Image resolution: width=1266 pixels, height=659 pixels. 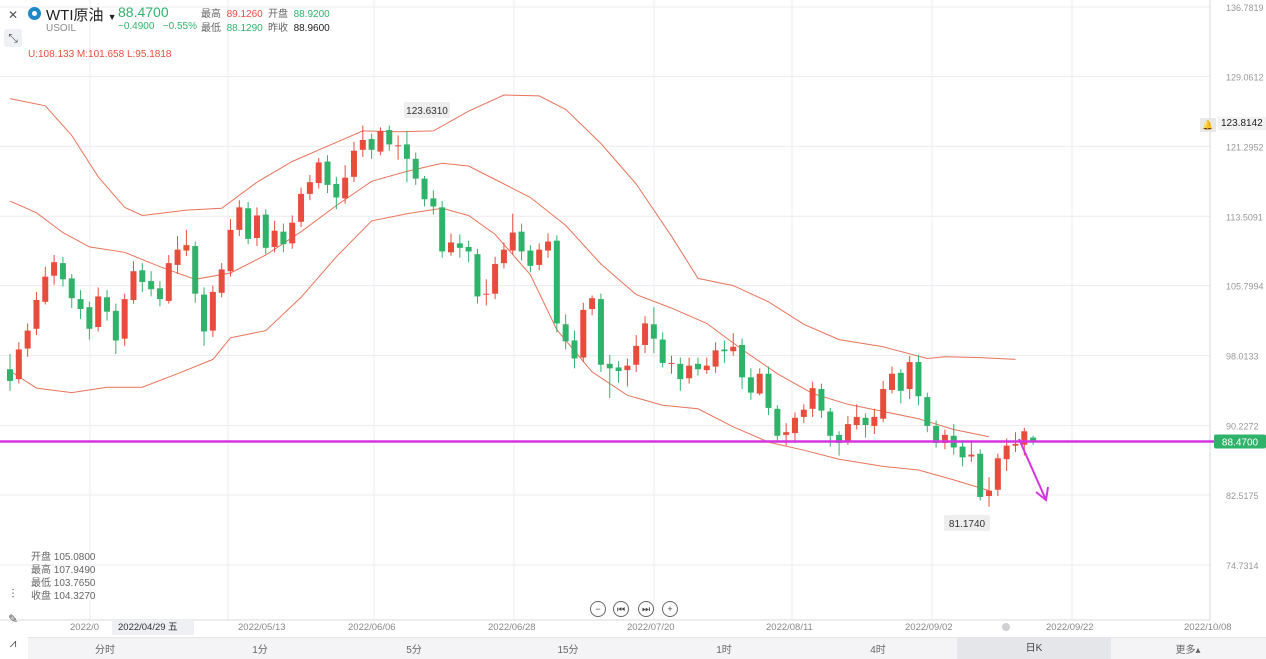 What do you see at coordinates (1242, 357) in the screenshot?
I see `y-tick-label: 98.0133` at bounding box center [1242, 357].